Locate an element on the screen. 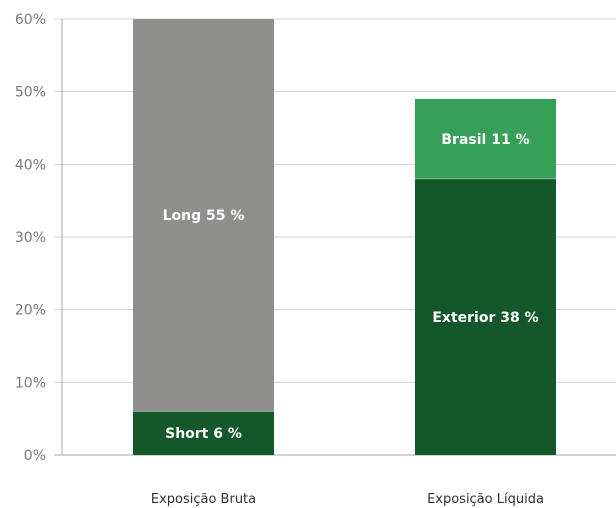  bar-segment-label: Brasil 11 % is located at coordinates (485, 140).